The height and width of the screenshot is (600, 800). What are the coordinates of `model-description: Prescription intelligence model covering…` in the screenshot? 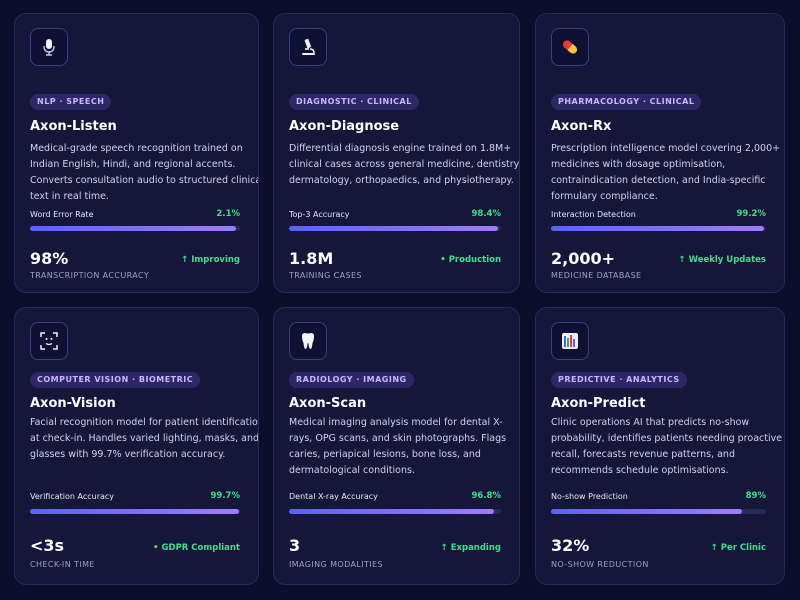 It's located at (666, 172).